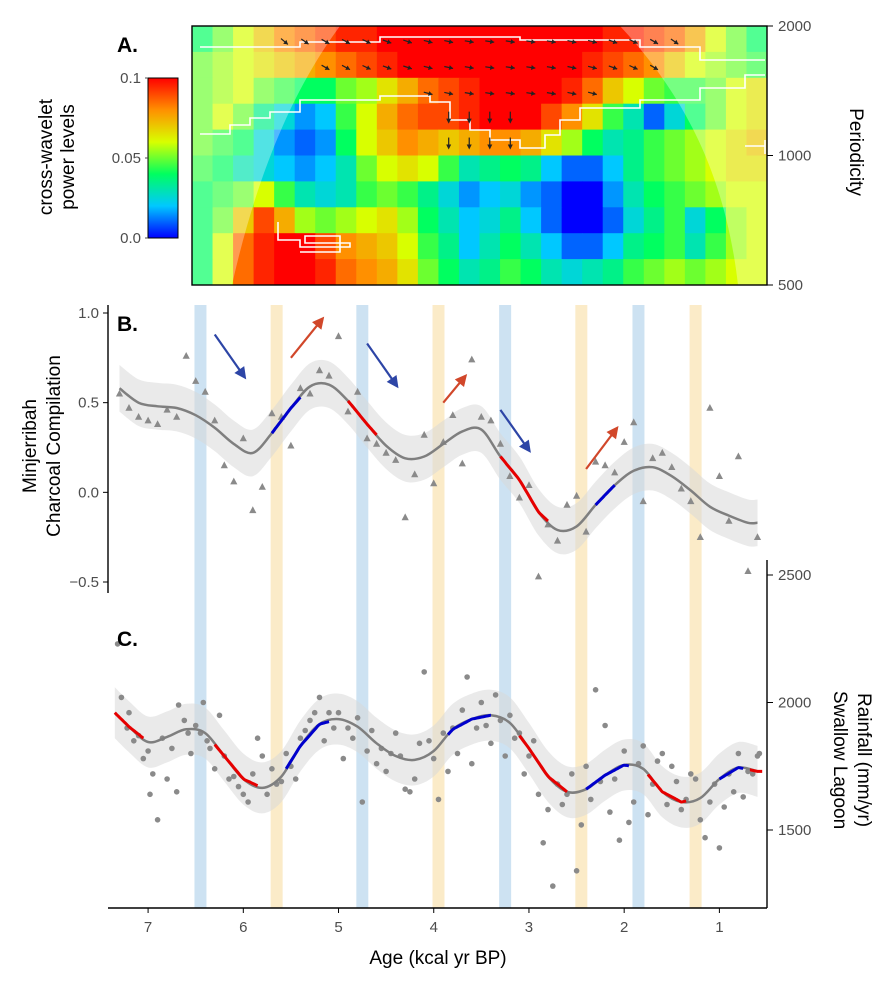 The width and height of the screenshot is (883, 1005). I want to click on phase-arrows, so click(479, 94).